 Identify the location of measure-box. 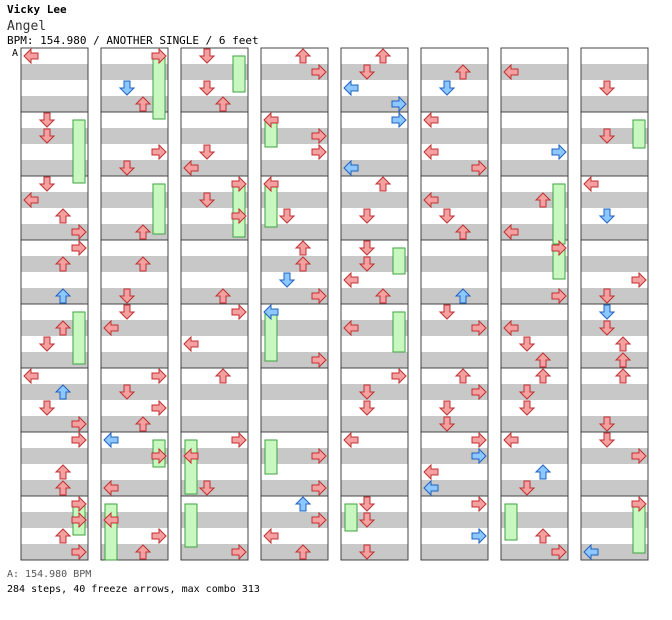
(134, 528).